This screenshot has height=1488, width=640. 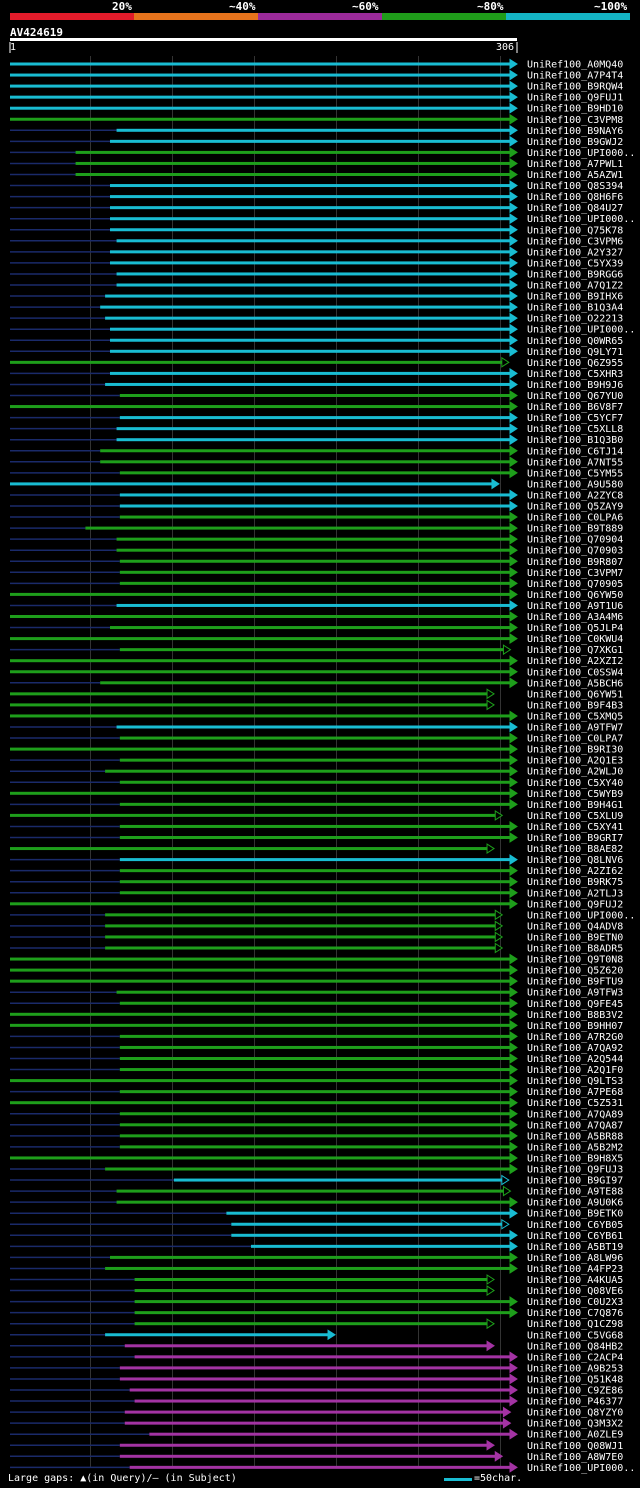 I want to click on hit-label: UniRef100_A2Q1F0, so click(x=575, y=1070).